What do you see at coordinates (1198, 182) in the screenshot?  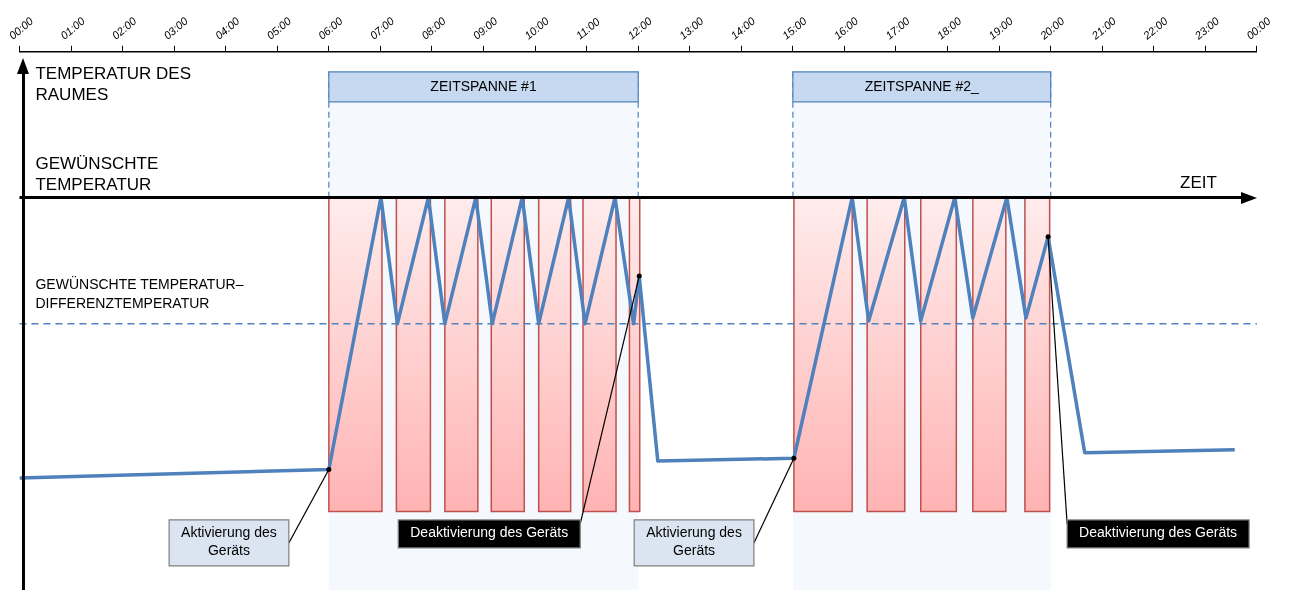 I see `x-axis-title: ZEIT` at bounding box center [1198, 182].